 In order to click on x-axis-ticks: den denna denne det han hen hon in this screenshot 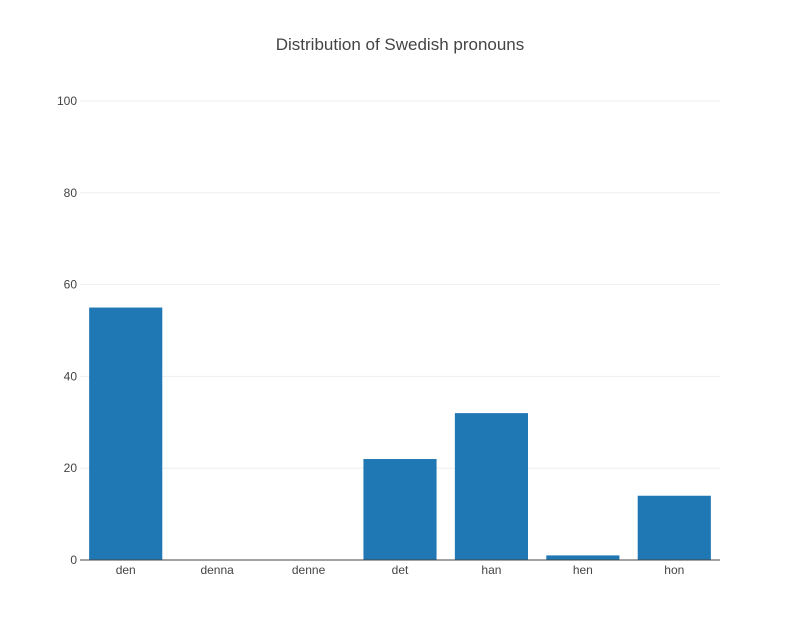, I will do `click(400, 570)`.